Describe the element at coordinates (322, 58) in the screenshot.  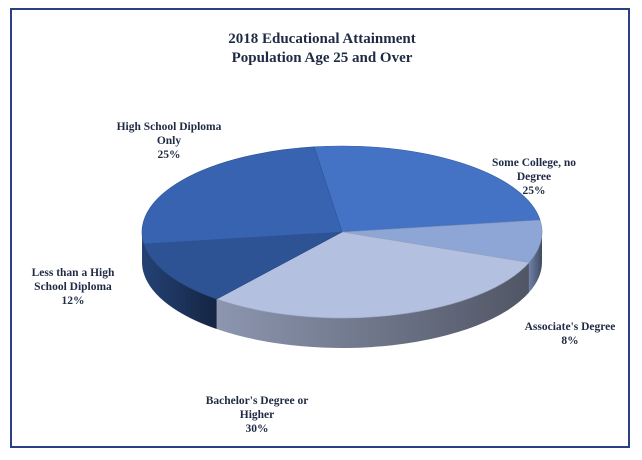
I see `chart-subtitle: Population Age 25 and Over` at that location.